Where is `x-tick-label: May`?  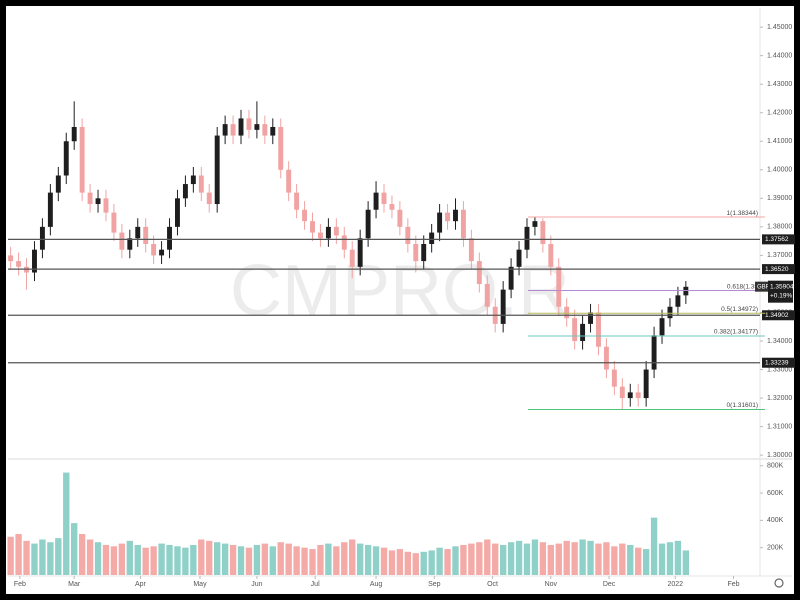
x-tick-label: May is located at coordinates (200, 584).